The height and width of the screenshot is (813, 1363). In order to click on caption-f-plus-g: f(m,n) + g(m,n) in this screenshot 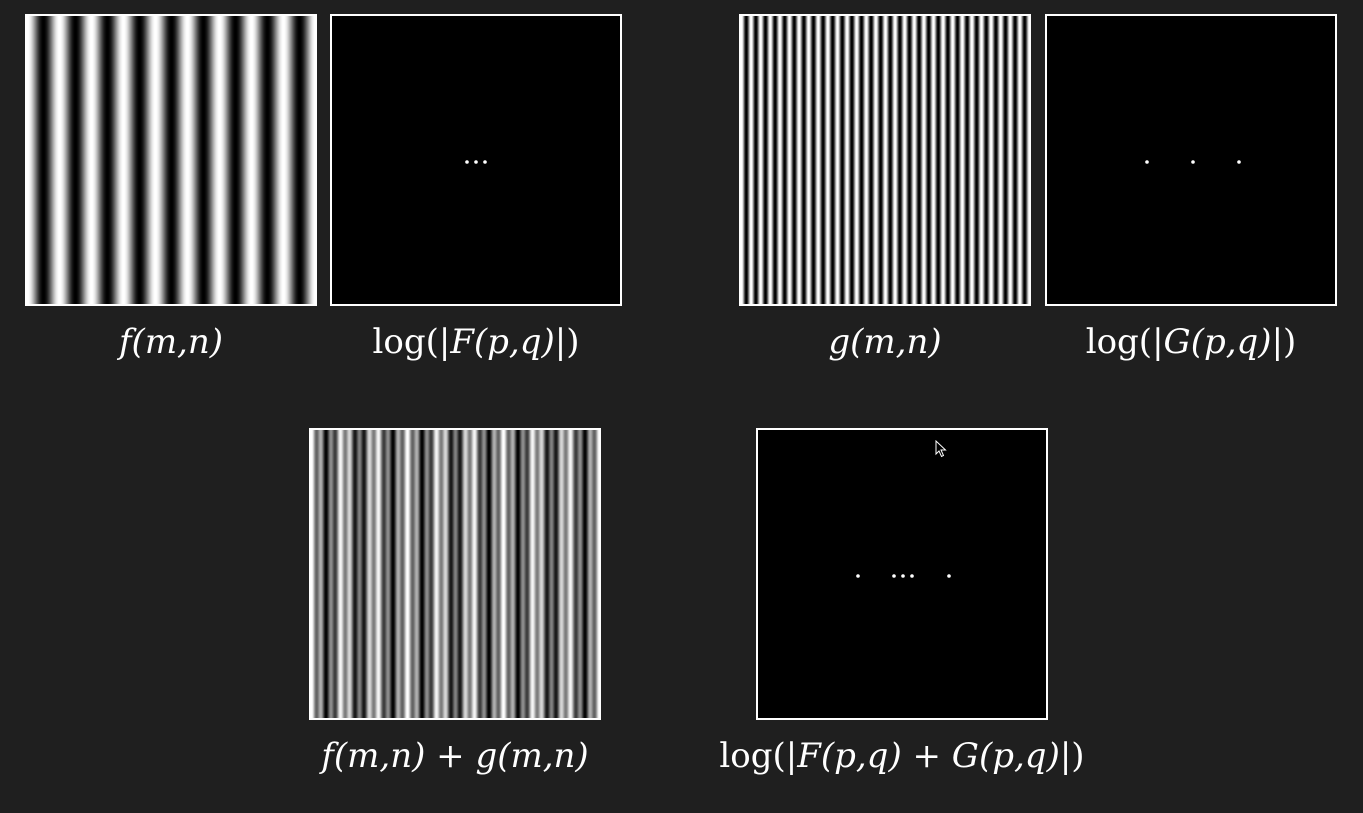, I will do `click(454, 756)`.